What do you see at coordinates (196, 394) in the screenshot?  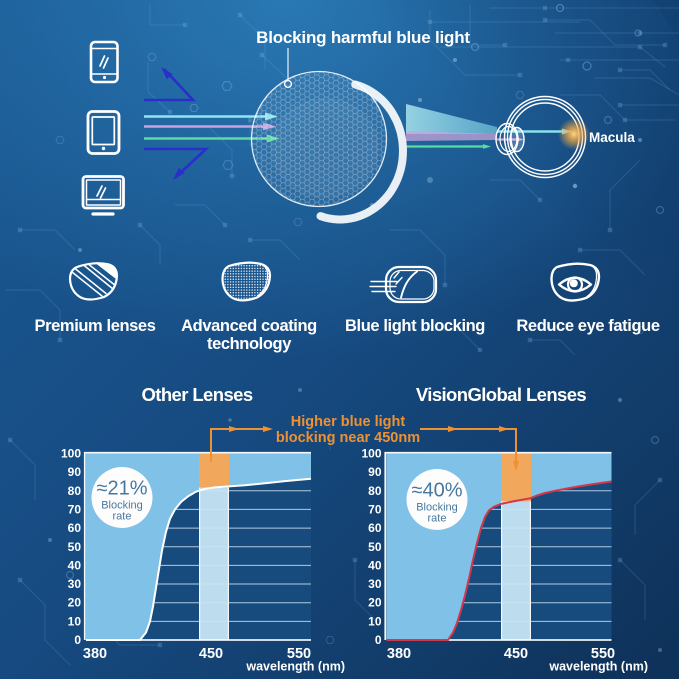 I see `svg-text: Other Lenses` at bounding box center [196, 394].